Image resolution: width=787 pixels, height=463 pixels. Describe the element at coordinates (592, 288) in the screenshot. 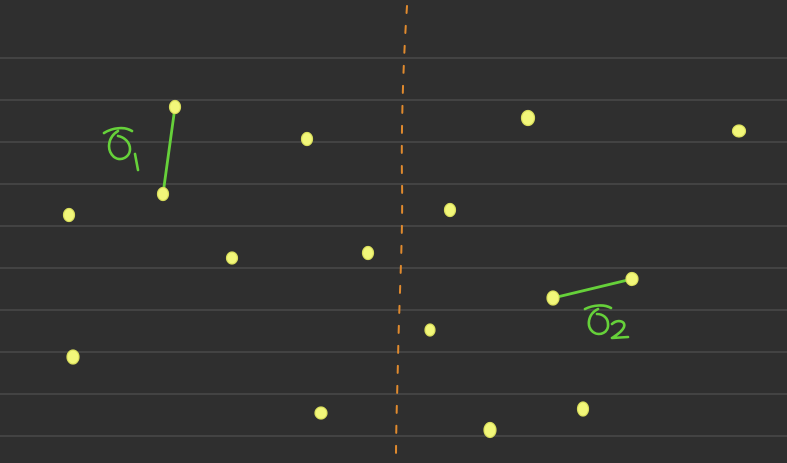

I see `delta-2-segment` at that location.